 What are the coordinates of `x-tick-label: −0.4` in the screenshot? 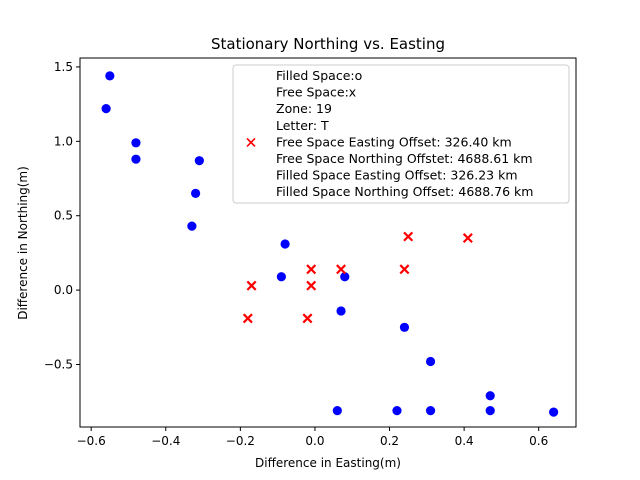 It's located at (165, 441).